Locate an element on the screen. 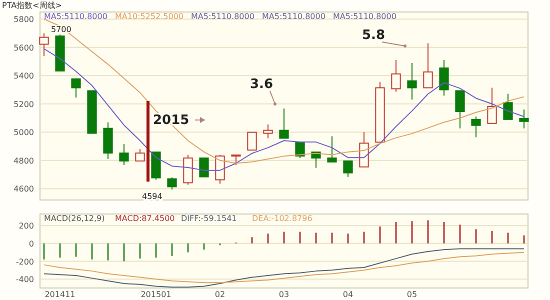 The width and height of the screenshot is (550, 300). text: MA5:5110.8000 is located at coordinates (76, 16).